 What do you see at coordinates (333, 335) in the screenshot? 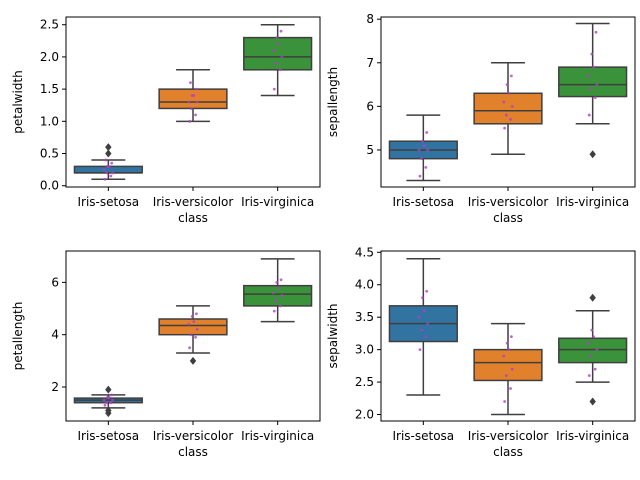
I see `y-axis-label: sepalwidth` at bounding box center [333, 335].